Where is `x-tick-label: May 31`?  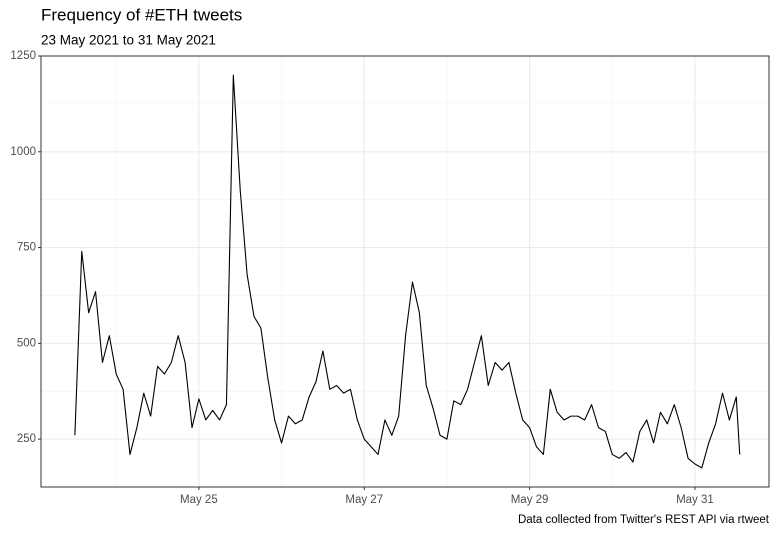 x-tick-label: May 31 is located at coordinates (695, 500).